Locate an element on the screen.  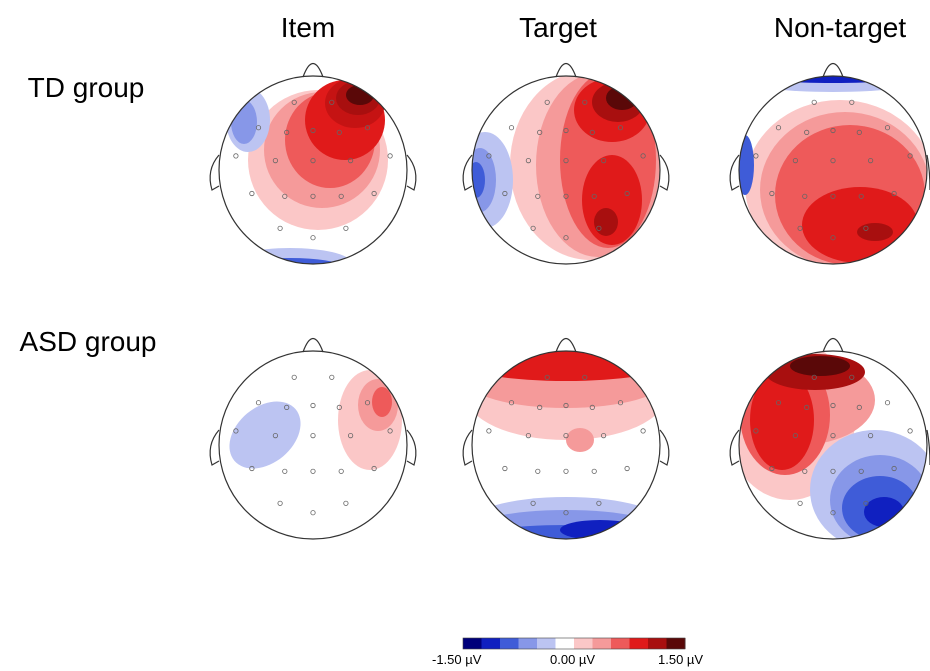
colorbar-min-label: -1.50 µV is located at coordinates (457, 659).